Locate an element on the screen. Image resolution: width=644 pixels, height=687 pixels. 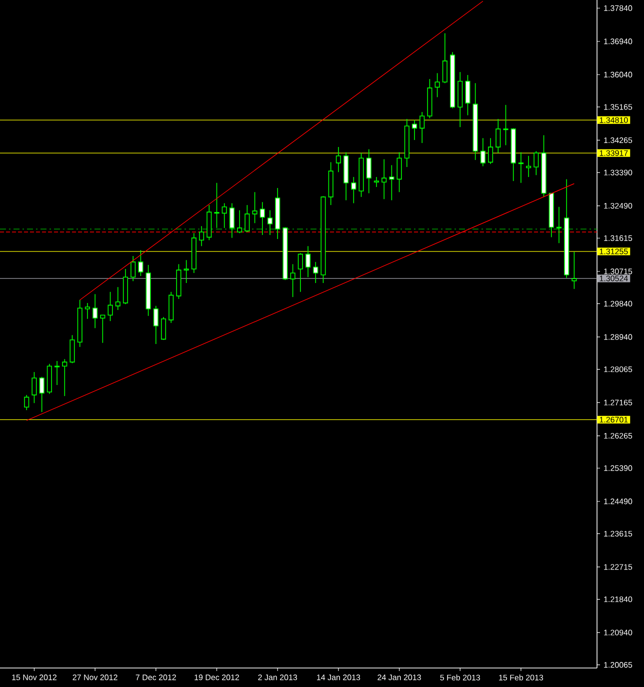
y-tick-label: 1.27165 is located at coordinates (618, 403).